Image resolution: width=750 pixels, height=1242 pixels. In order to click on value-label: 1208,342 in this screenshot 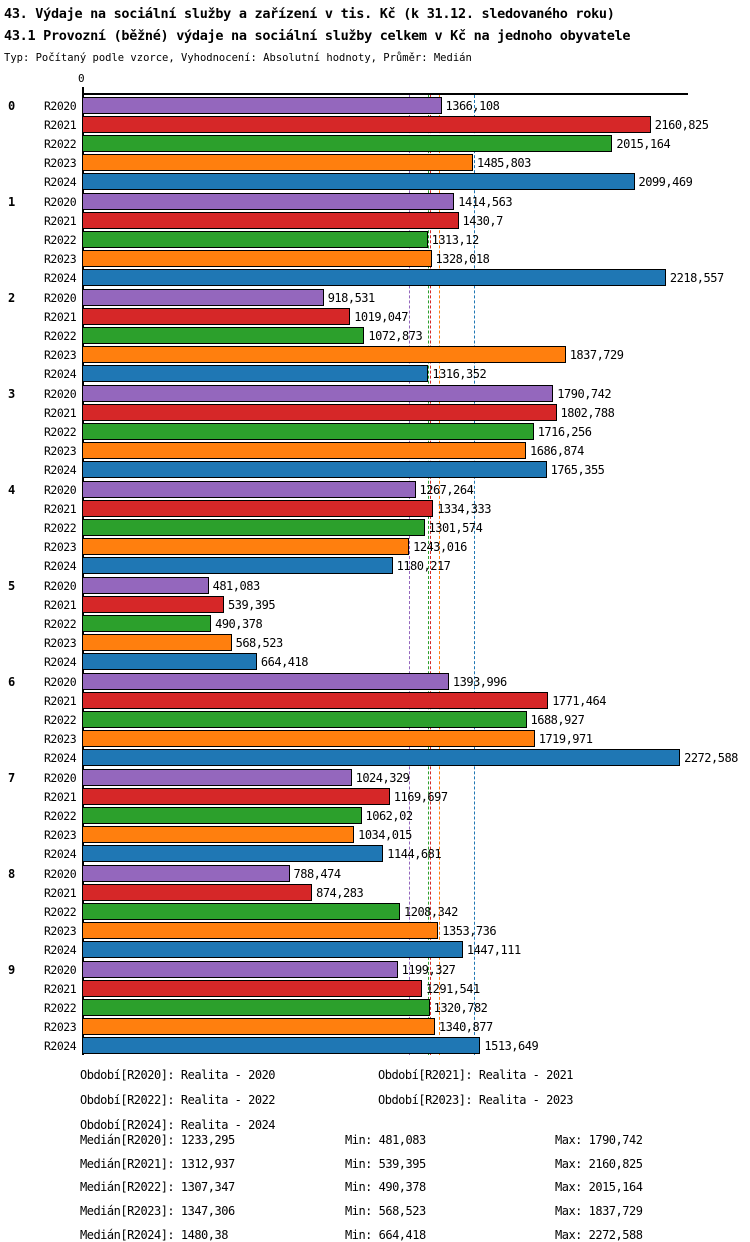, I will do `click(431, 911)`.